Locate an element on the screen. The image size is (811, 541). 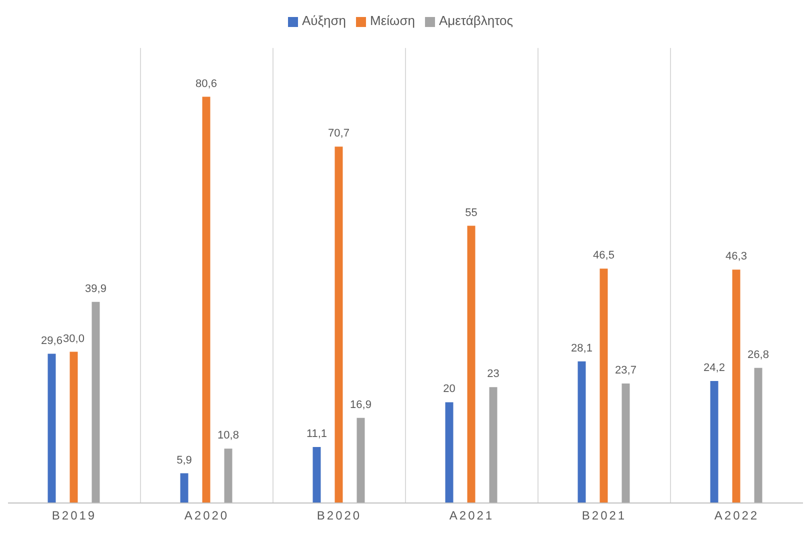
data-label: 29,6 is located at coordinates (51, 340).